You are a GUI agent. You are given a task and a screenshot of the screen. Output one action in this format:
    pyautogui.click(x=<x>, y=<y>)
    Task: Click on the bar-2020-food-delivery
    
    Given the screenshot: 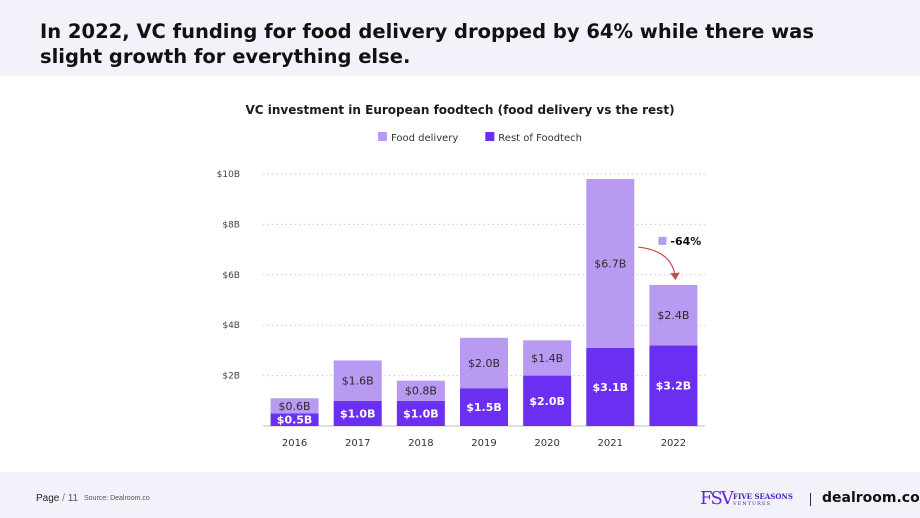 What is the action you would take?
    pyautogui.click(x=547, y=358)
    